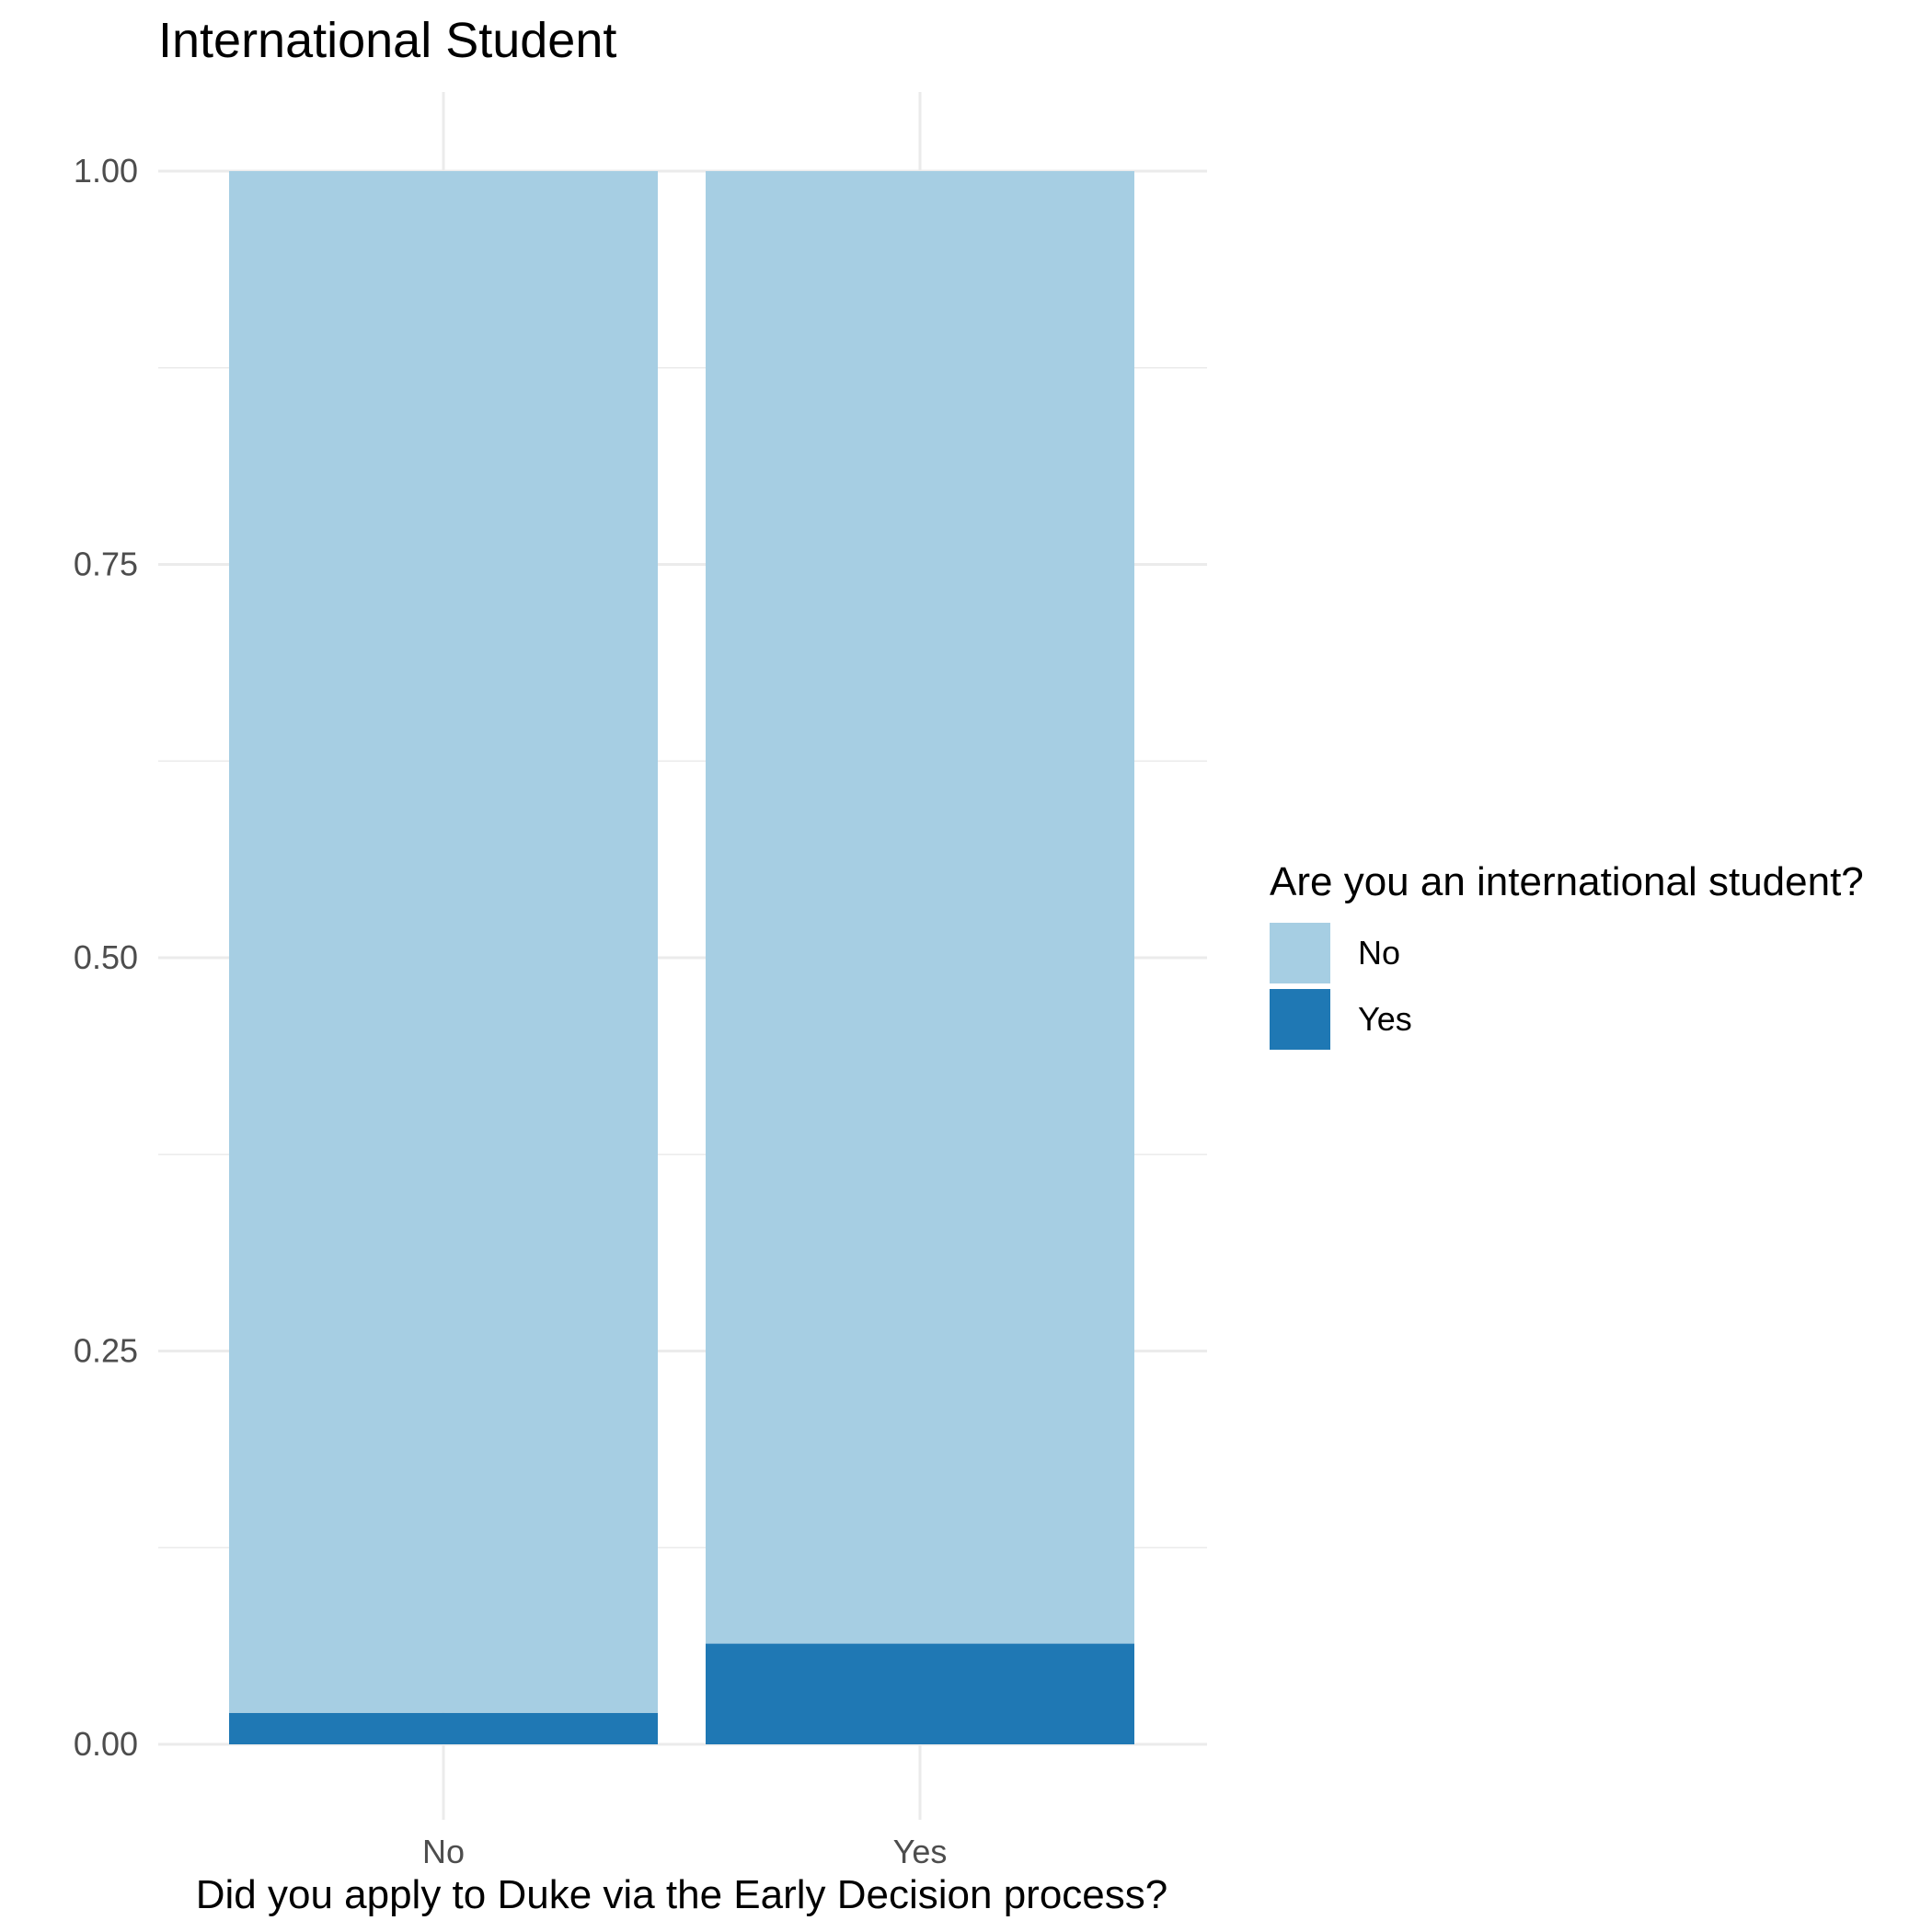 The image size is (1932, 1932). What do you see at coordinates (1567, 954) in the screenshot?
I see `legend: Are you an international student? No Yes` at bounding box center [1567, 954].